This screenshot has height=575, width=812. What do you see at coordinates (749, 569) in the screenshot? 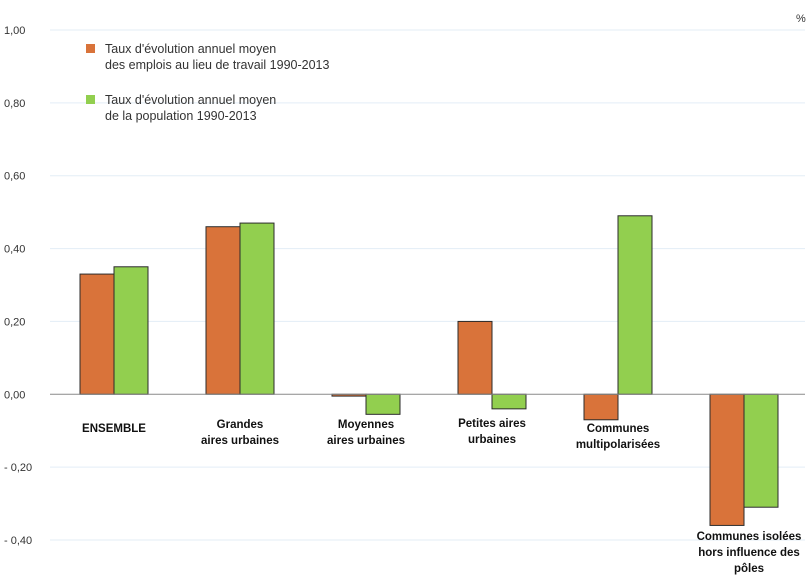
I see `category-label: pôles` at bounding box center [749, 569].